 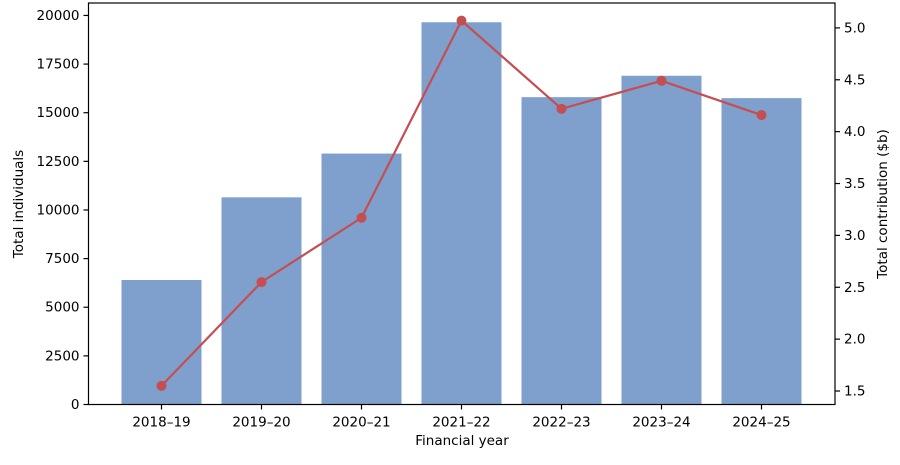 What do you see at coordinates (161, 423) in the screenshot?
I see `x-axis-tick-label: 2018–19` at bounding box center [161, 423].